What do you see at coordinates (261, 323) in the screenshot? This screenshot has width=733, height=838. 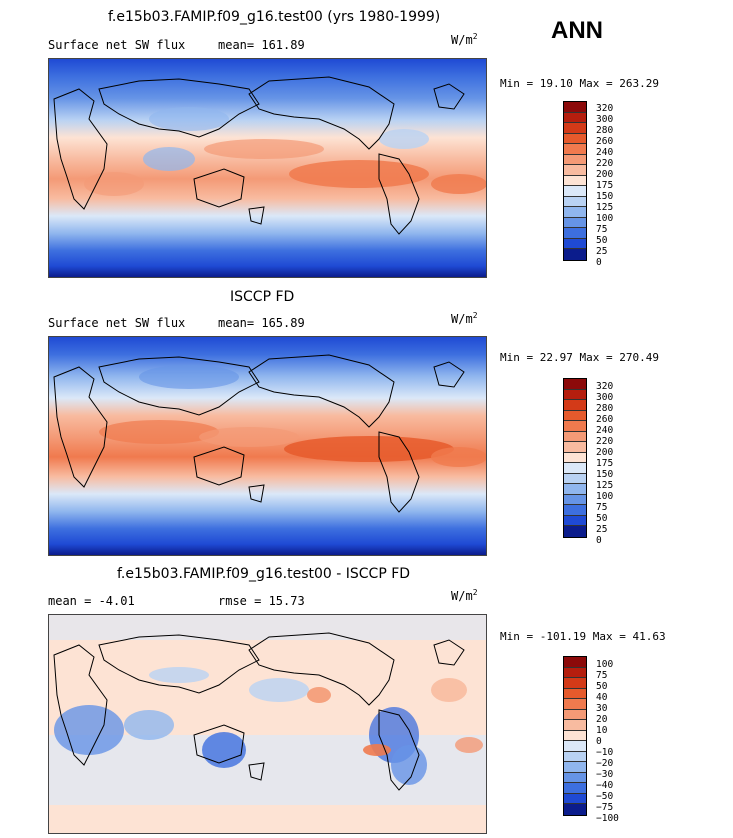 I see `panel2-mean: mean= 165.89` at bounding box center [261, 323].